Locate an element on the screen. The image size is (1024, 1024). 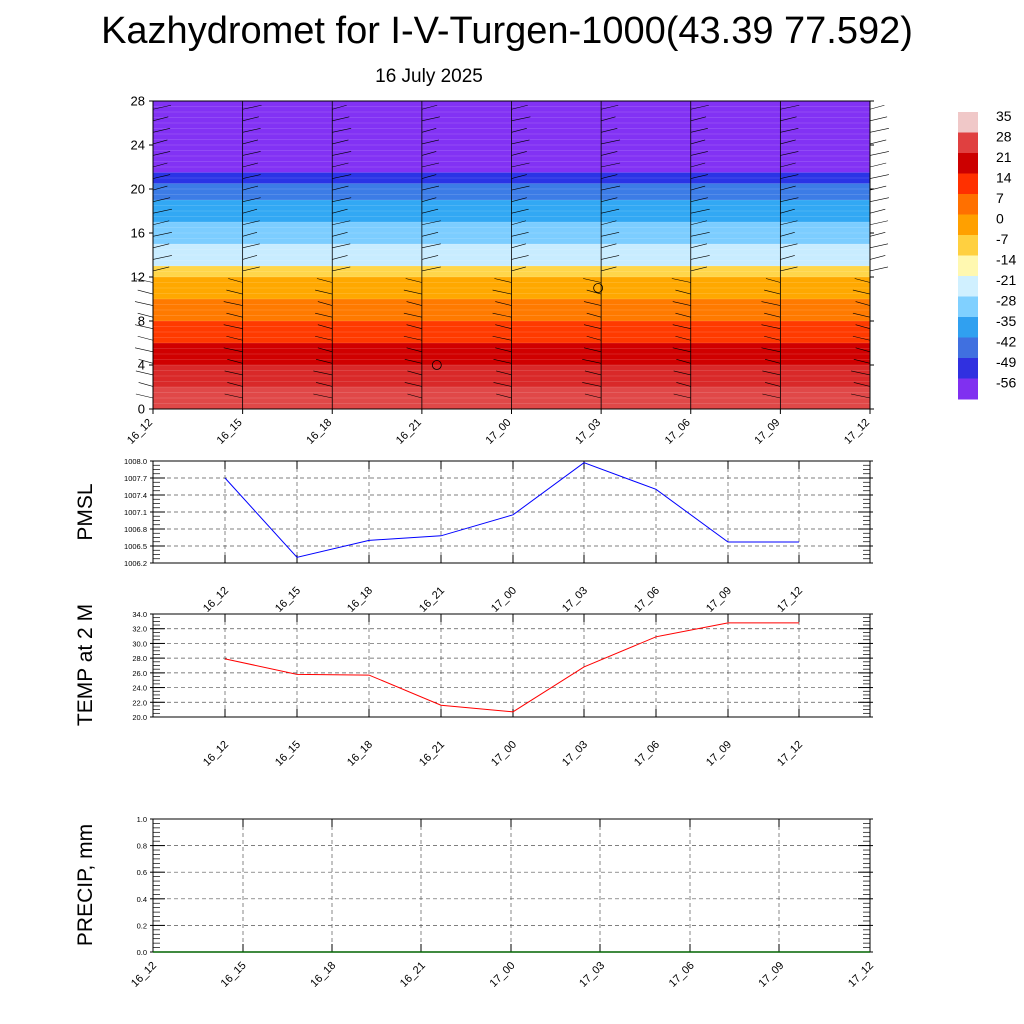
y-tick-label: 12 is located at coordinates (138, 277).